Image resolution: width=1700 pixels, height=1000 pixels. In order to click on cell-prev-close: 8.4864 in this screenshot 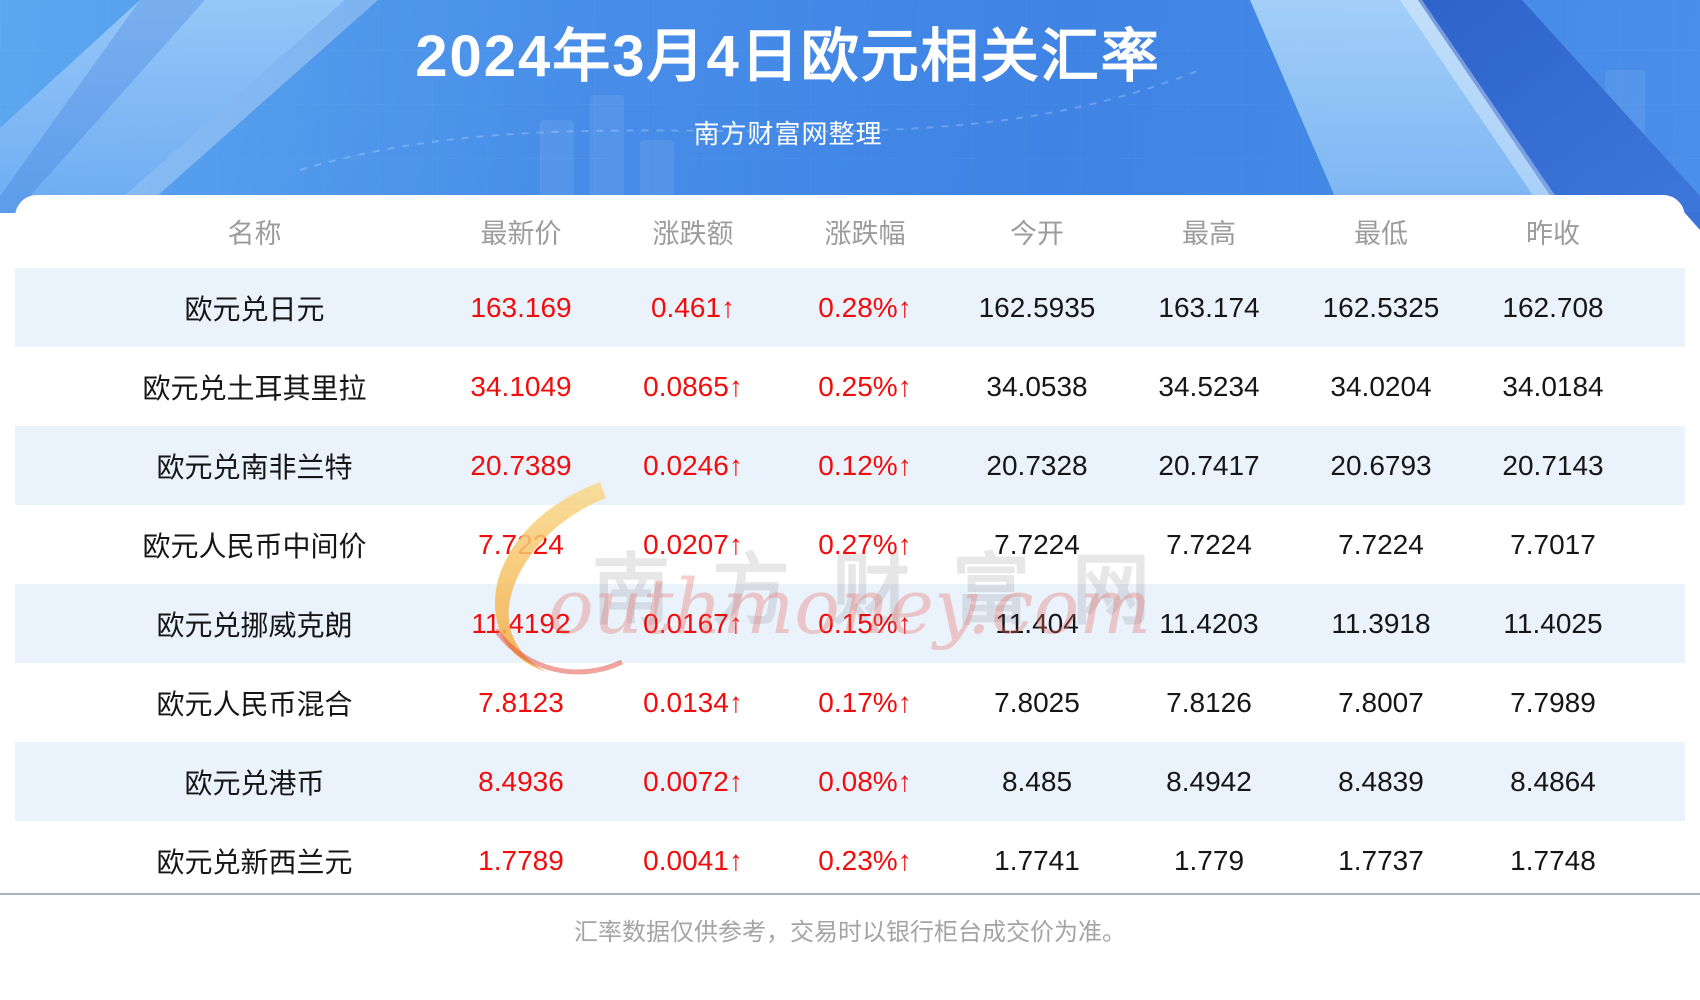, I will do `click(1553, 781)`.